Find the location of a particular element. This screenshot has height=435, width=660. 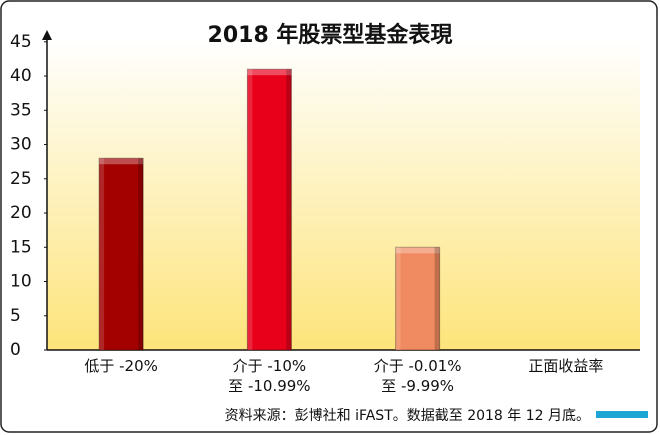

x-tick-label: 低于 -20% is located at coordinates (121, 366).